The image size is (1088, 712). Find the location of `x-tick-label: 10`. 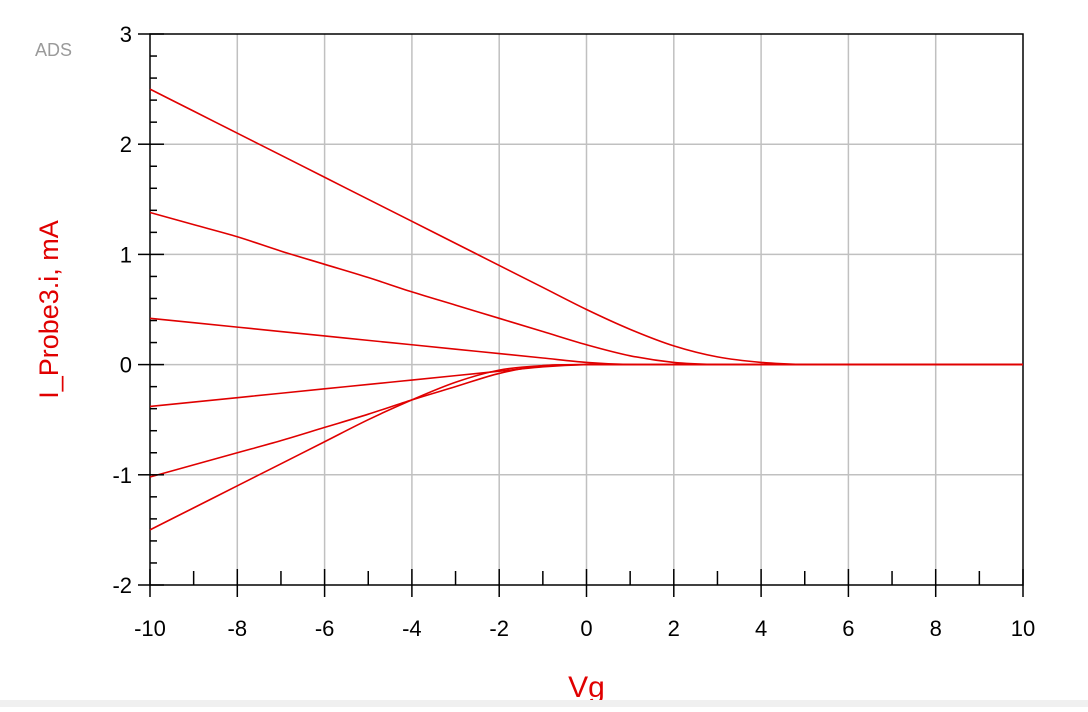

x-tick-label: 10 is located at coordinates (1023, 628).